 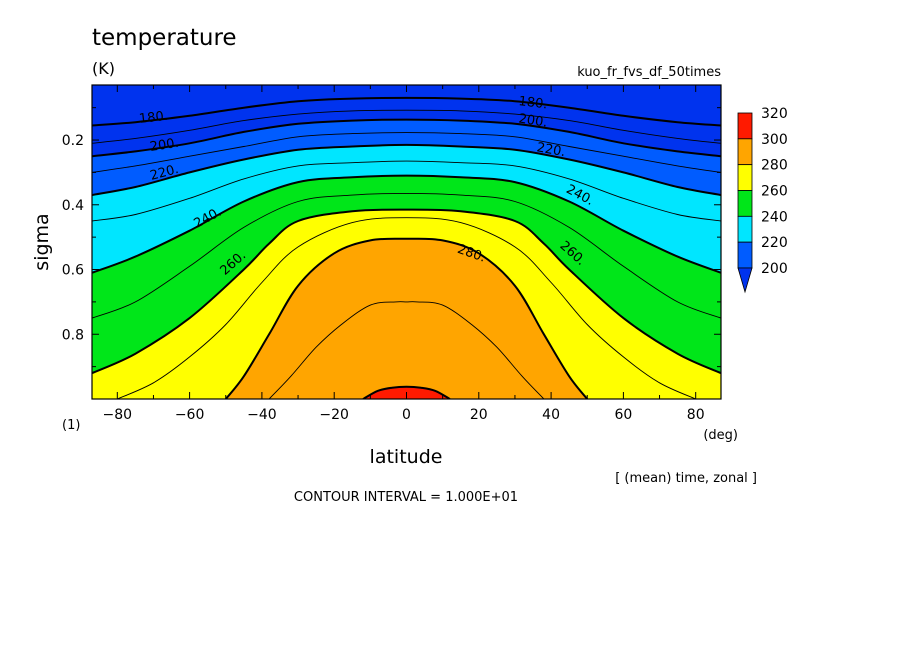 What do you see at coordinates (774, 114) in the screenshot?
I see `colorbar-label-0: 320` at bounding box center [774, 114].